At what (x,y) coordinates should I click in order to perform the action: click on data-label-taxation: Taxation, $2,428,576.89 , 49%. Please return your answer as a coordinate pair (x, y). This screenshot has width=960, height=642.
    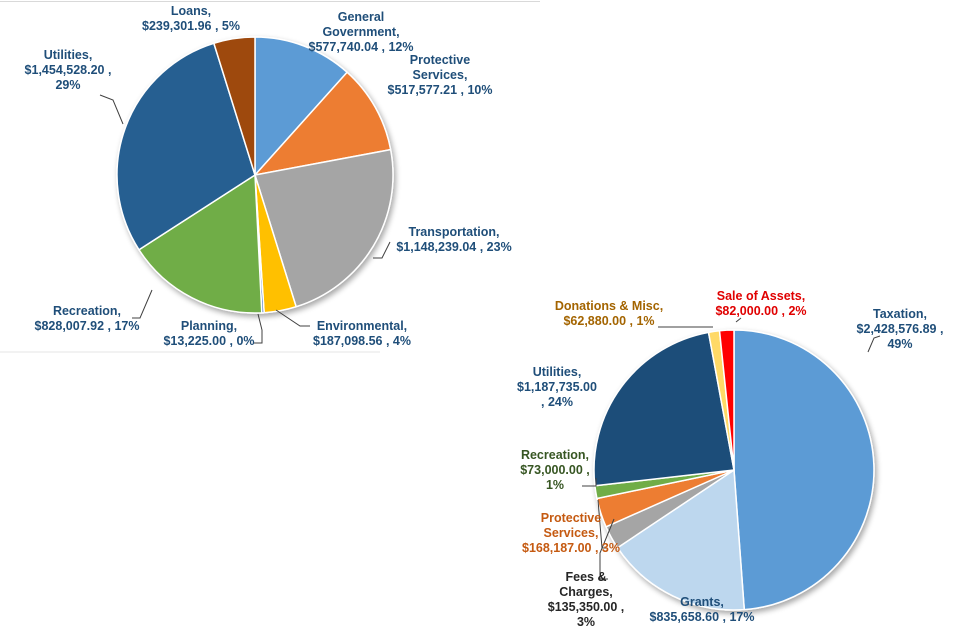
    Looking at the image, I should click on (900, 329).